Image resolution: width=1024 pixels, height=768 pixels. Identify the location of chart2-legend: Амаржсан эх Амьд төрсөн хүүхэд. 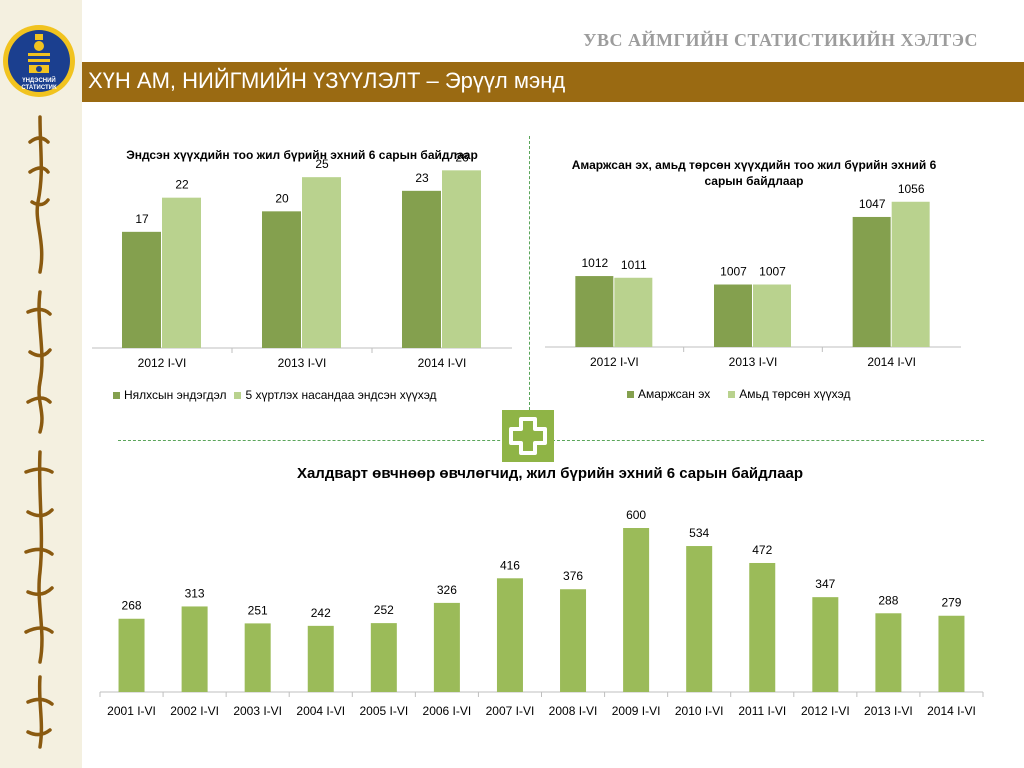
(738, 394).